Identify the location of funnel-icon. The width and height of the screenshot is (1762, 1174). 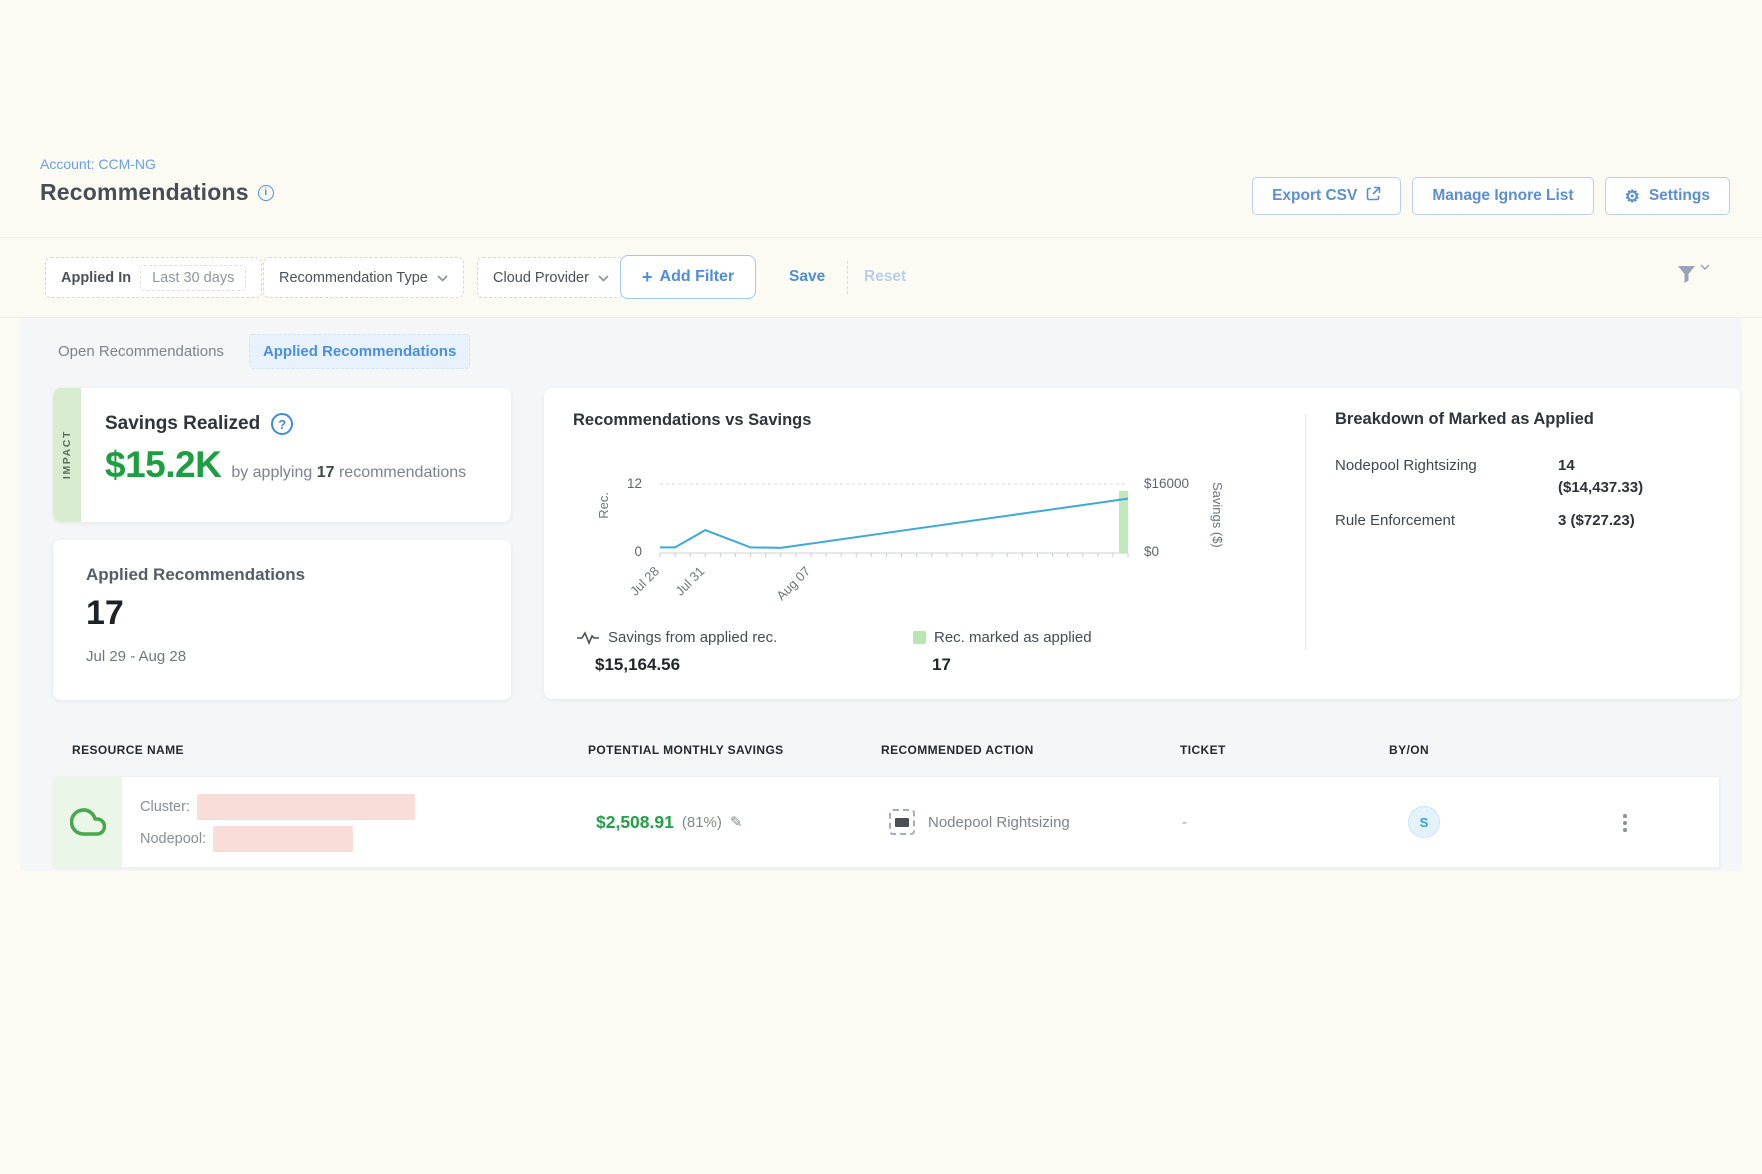
(1686, 274).